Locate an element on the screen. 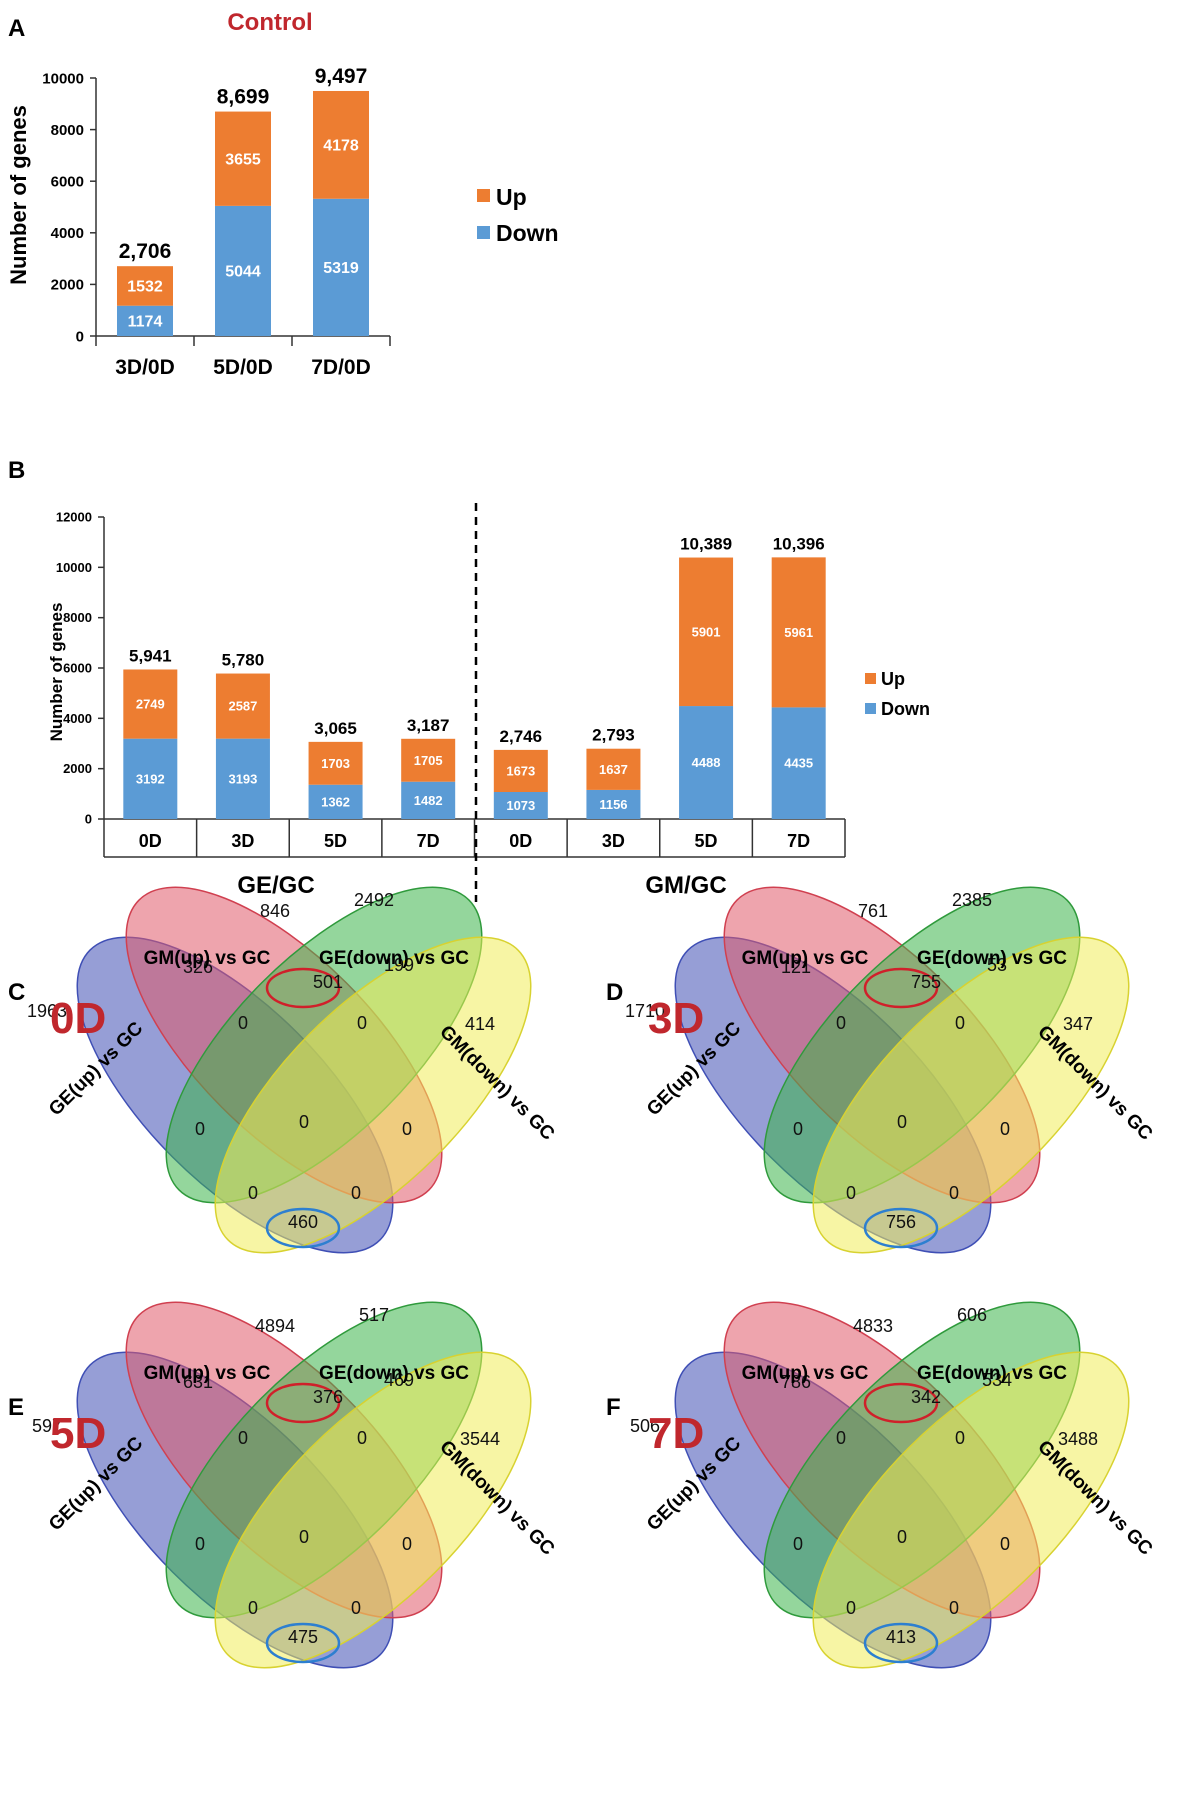 The height and width of the screenshot is (1808, 1190). venn-day-label: 0D is located at coordinates (78, 1018).